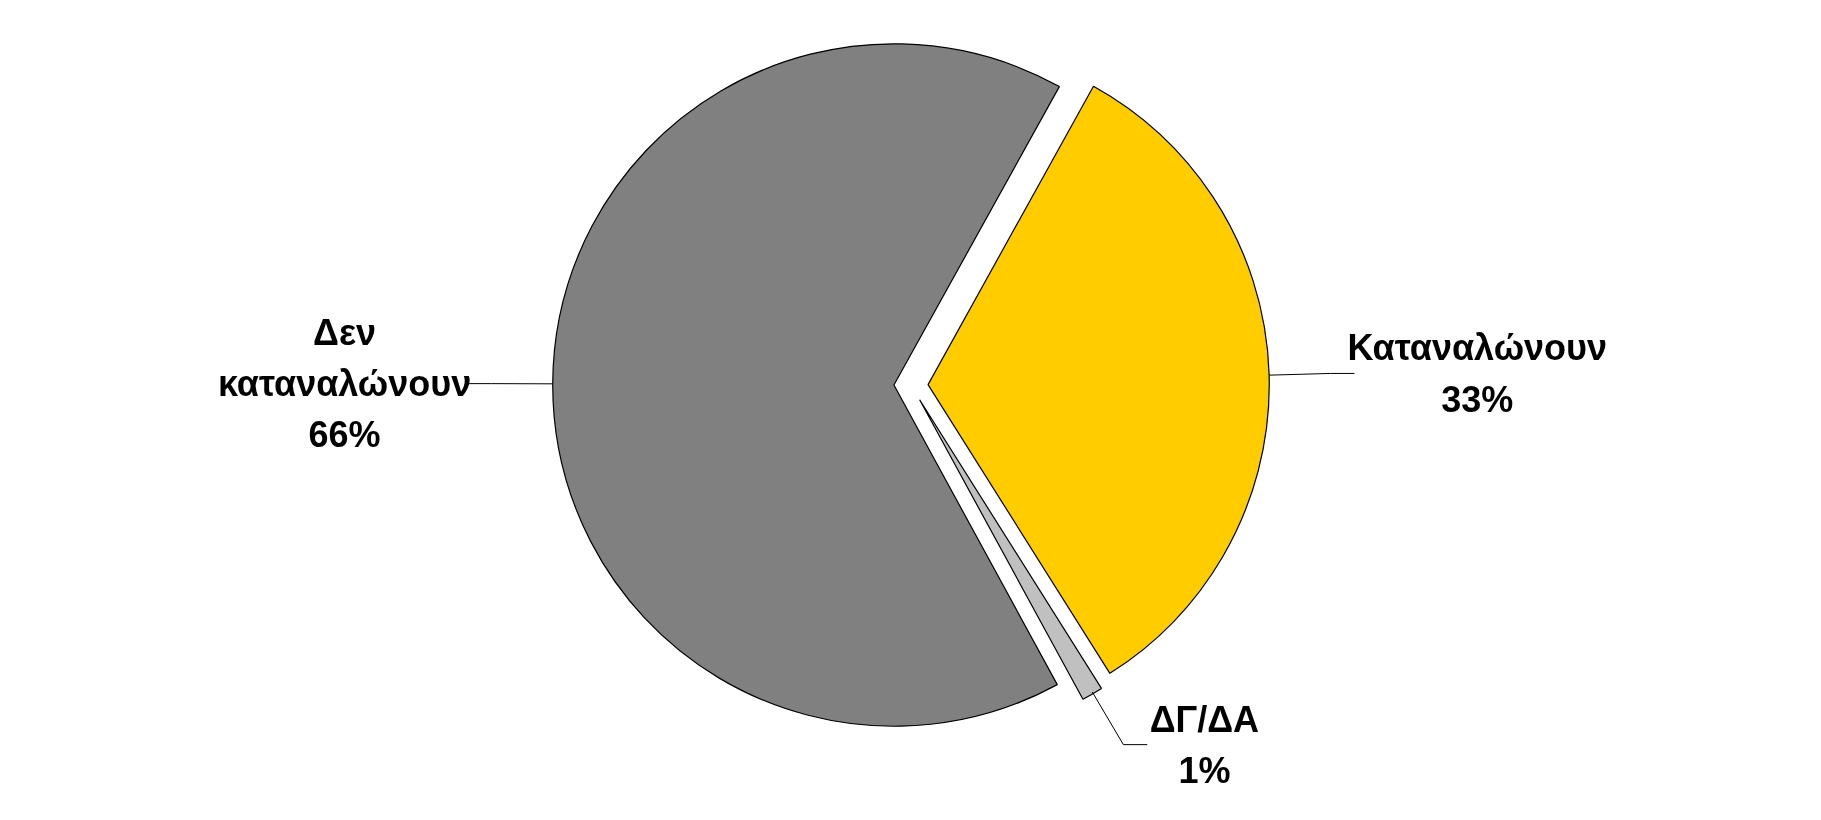  What do you see at coordinates (344, 435) in the screenshot?
I see `data-label: 66%` at bounding box center [344, 435].